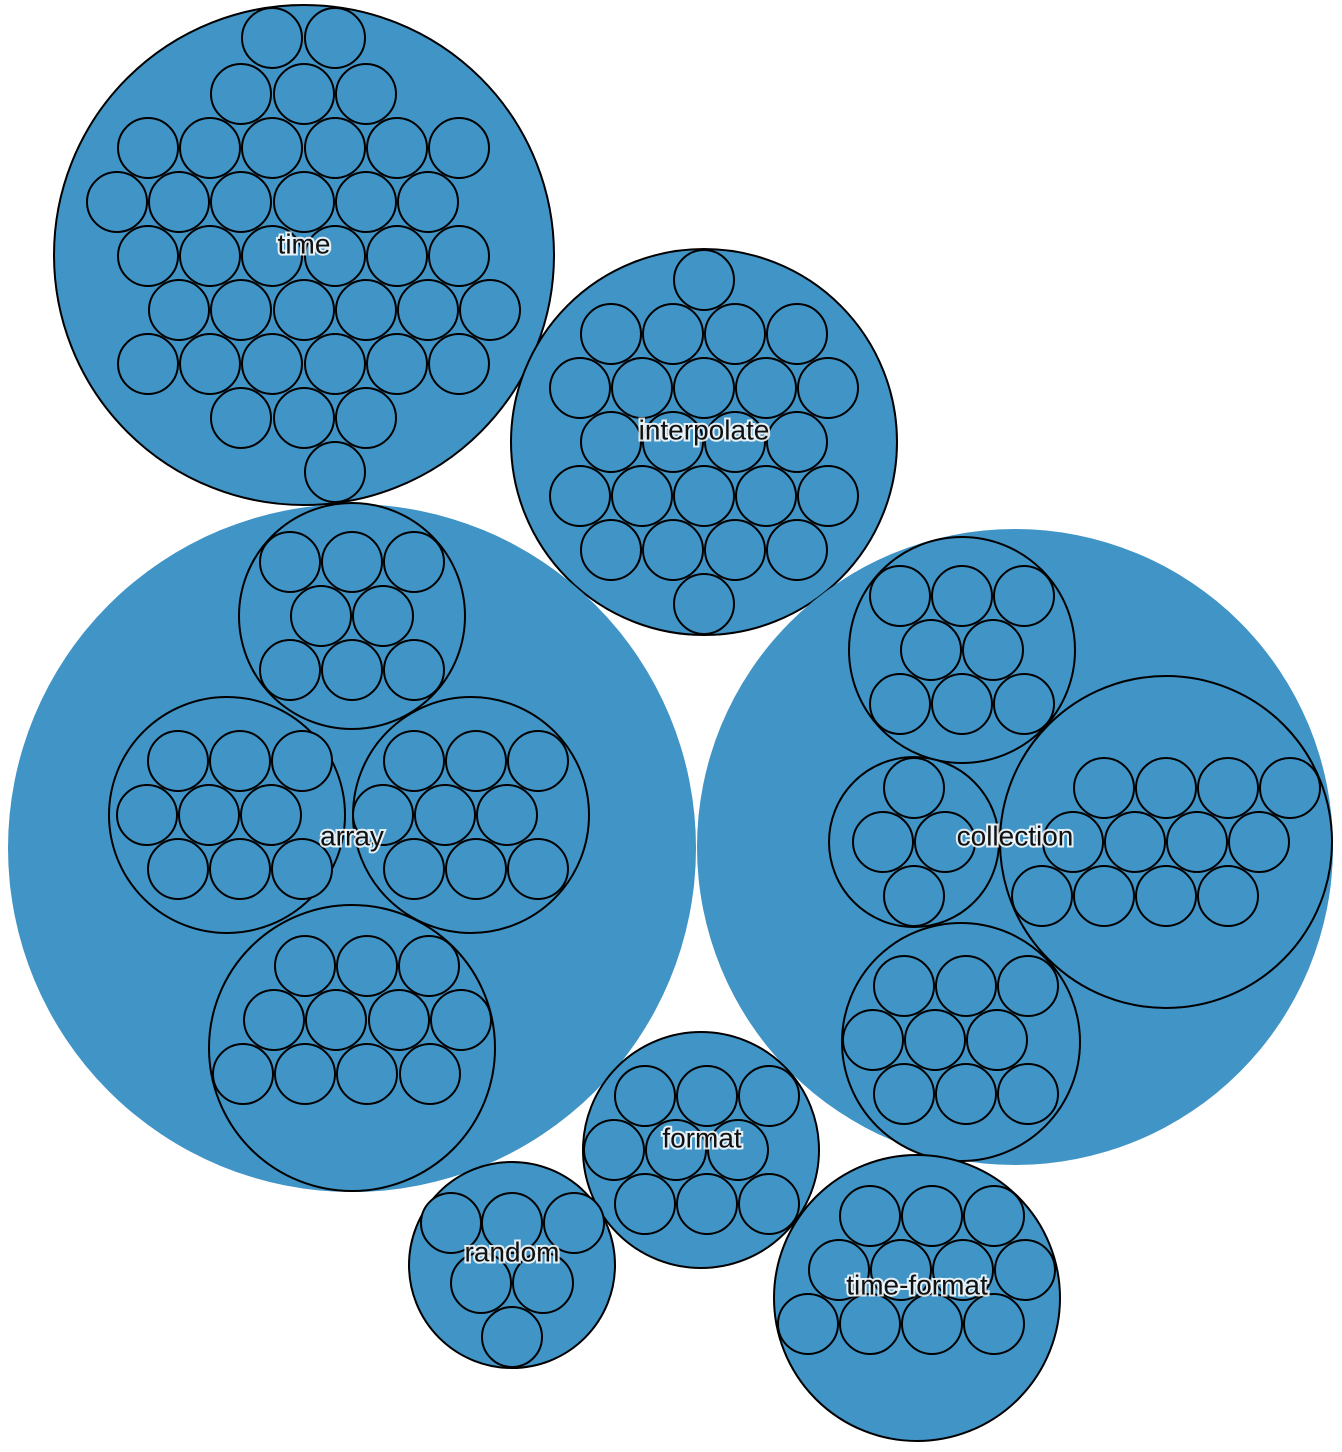 The image size is (1342, 1452). What do you see at coordinates (1015, 835) in the screenshot?
I see `label-collection: collection` at bounding box center [1015, 835].